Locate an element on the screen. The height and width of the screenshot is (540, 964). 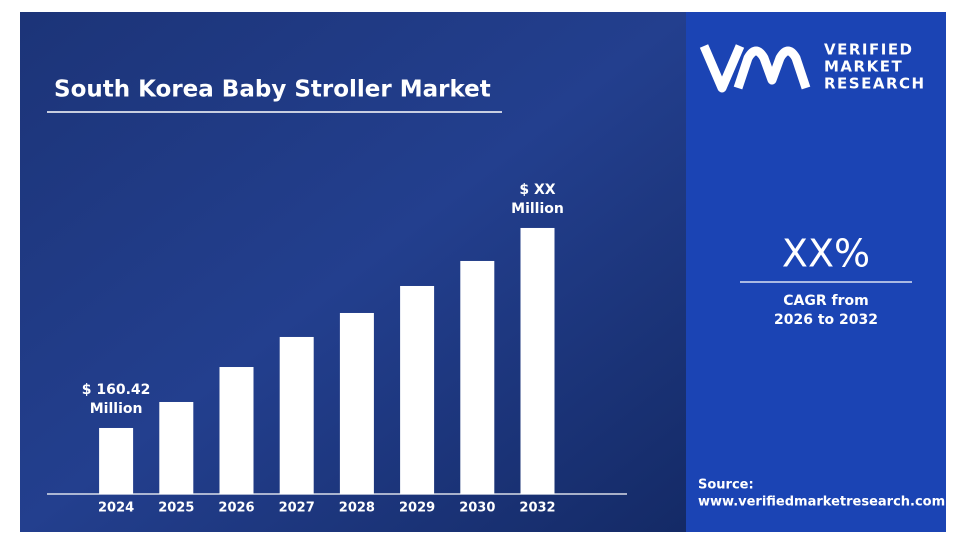
logo-text: MARKET is located at coordinates (863, 67).